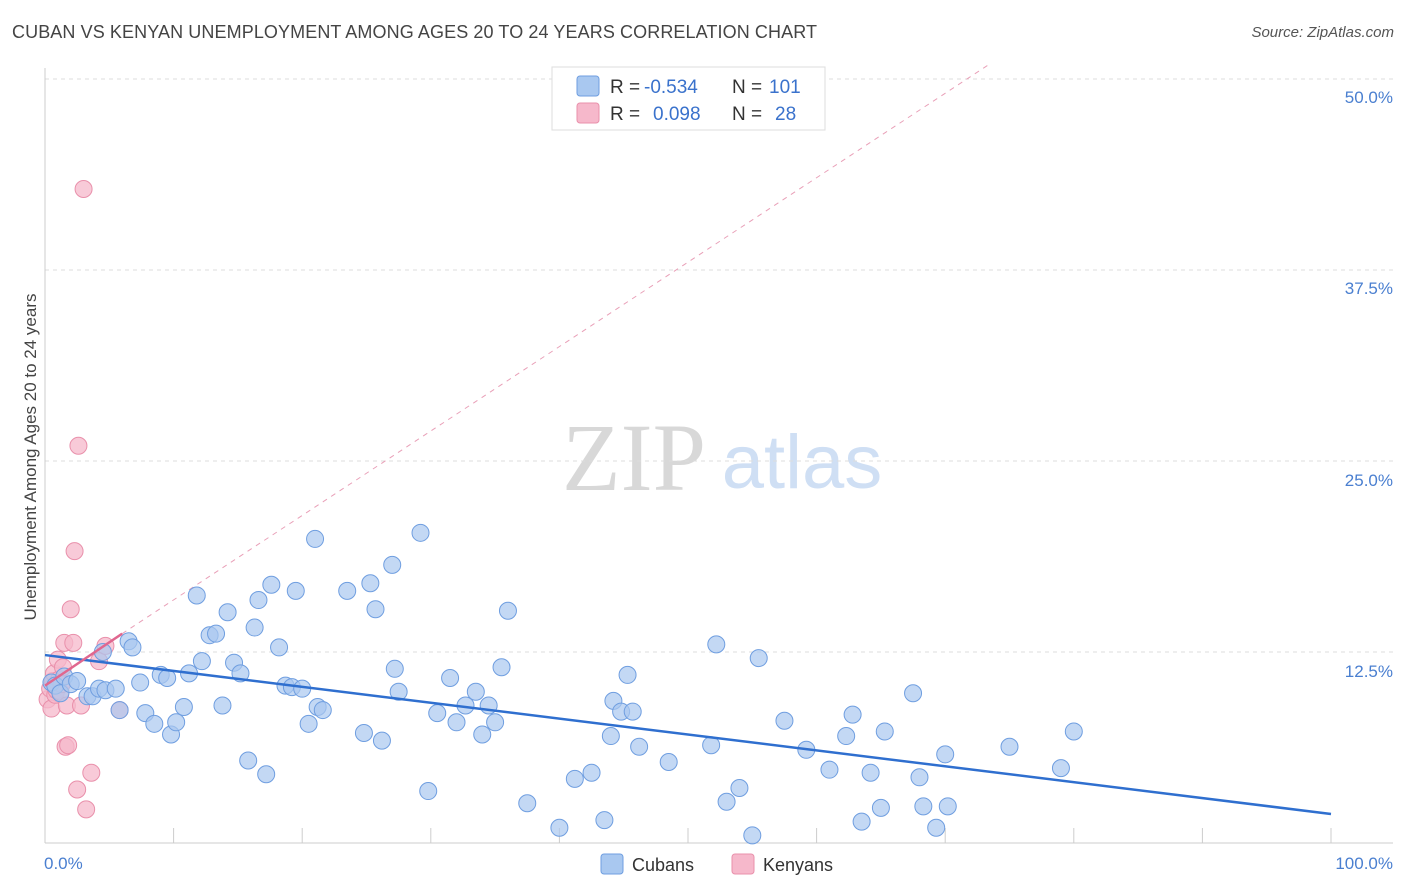 Image resolution: width=1406 pixels, height=892 pixels. Describe the element at coordinates (743, 864) in the screenshot. I see `legend-kenyans-swatch` at that location.